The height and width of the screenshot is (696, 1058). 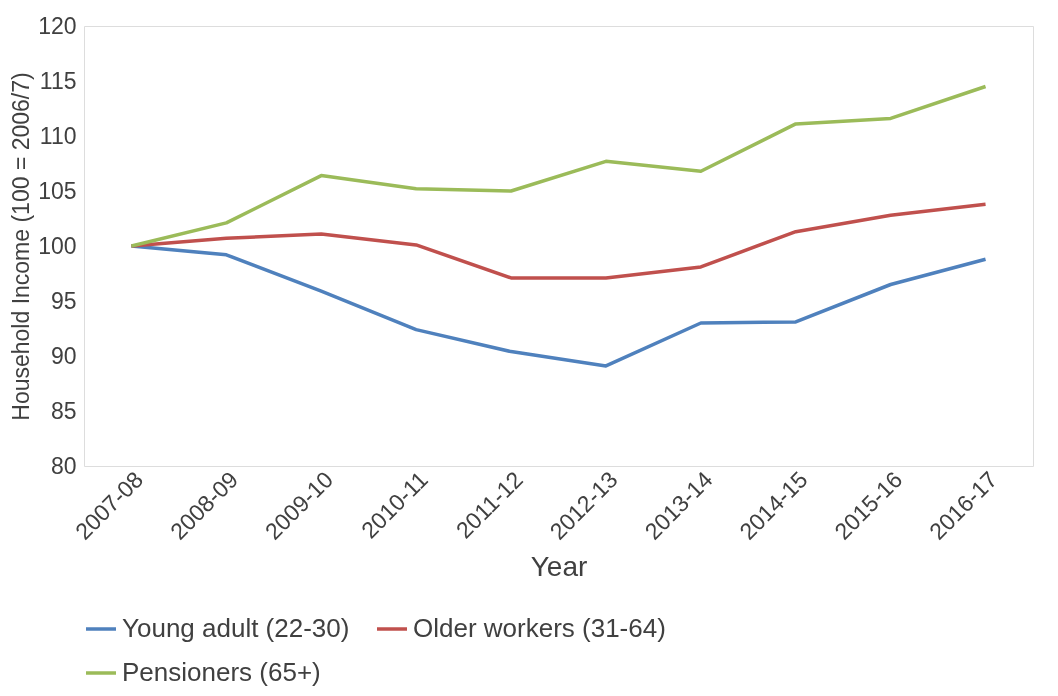 What do you see at coordinates (57, 25) in the screenshot?
I see `y-tick-label: 120` at bounding box center [57, 25].